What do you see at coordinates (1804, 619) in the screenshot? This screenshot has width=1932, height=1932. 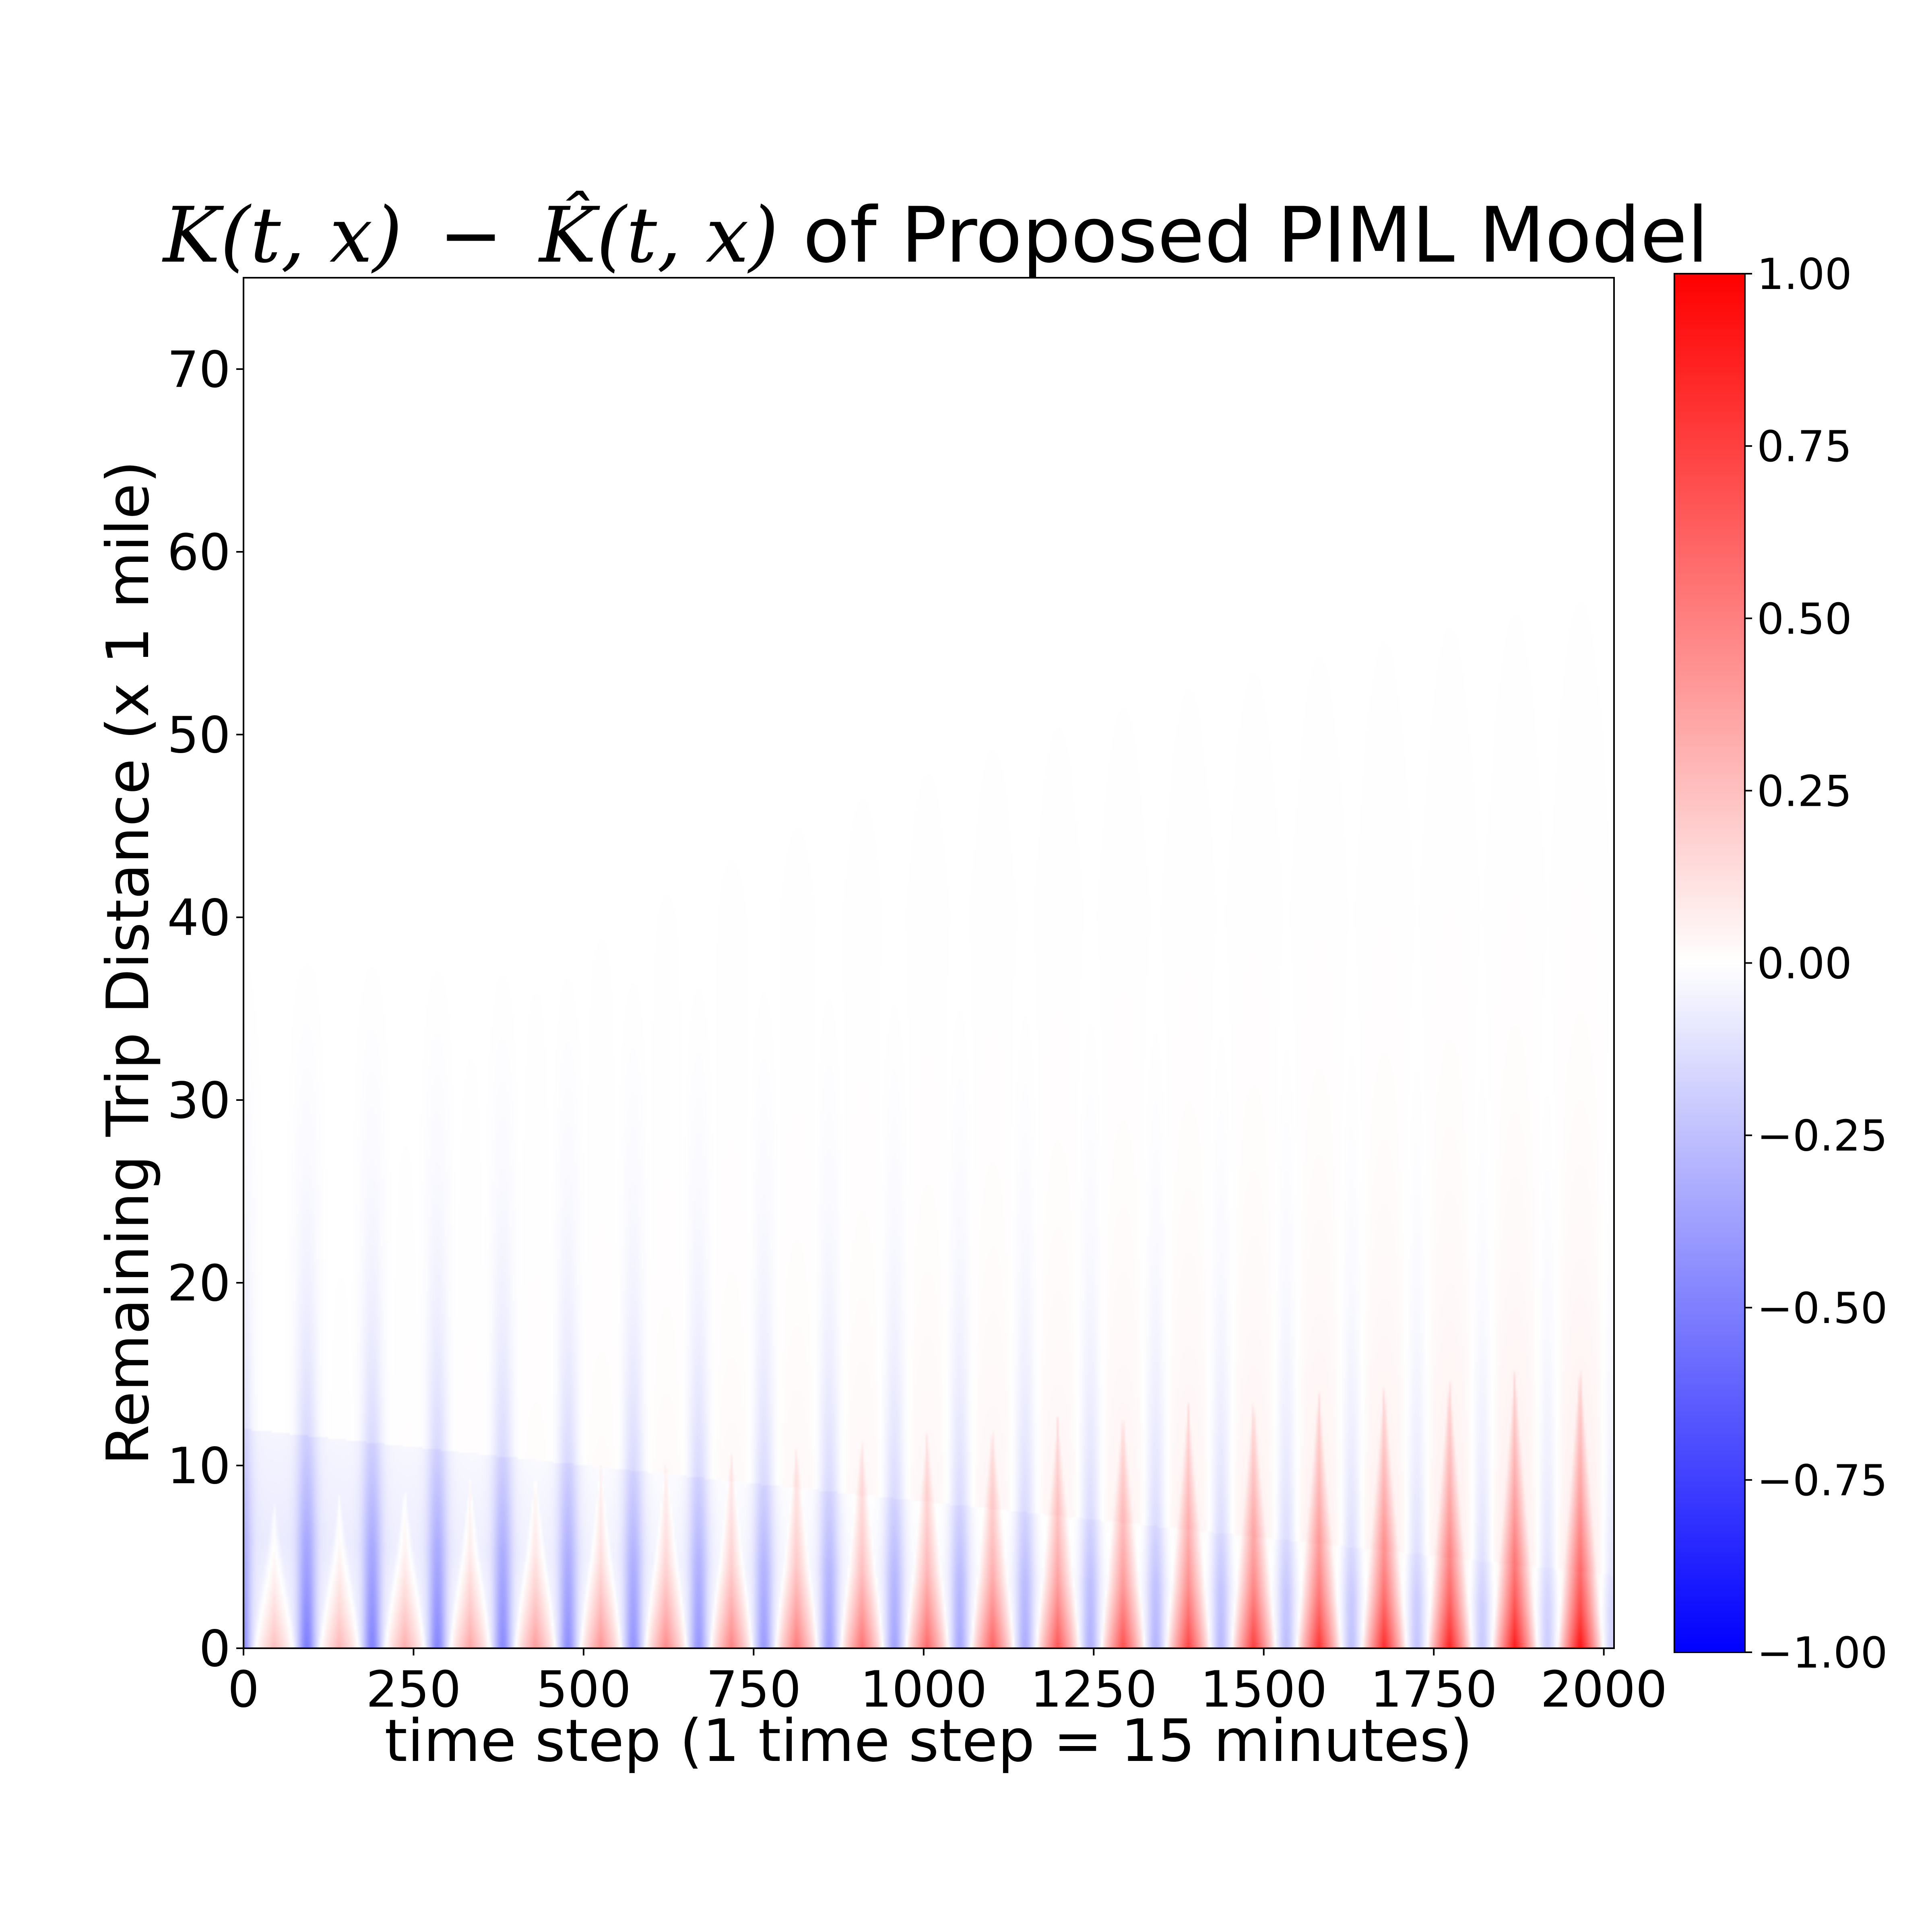 I see `colorbar-tick-label: 0.50` at bounding box center [1804, 619].